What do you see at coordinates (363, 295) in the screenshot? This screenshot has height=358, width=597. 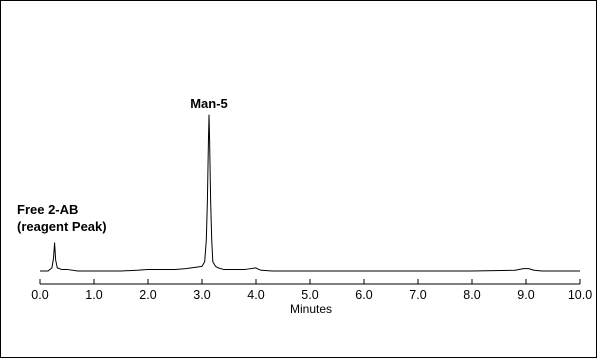 I see `x-tick-label: 6.0` at bounding box center [363, 295].